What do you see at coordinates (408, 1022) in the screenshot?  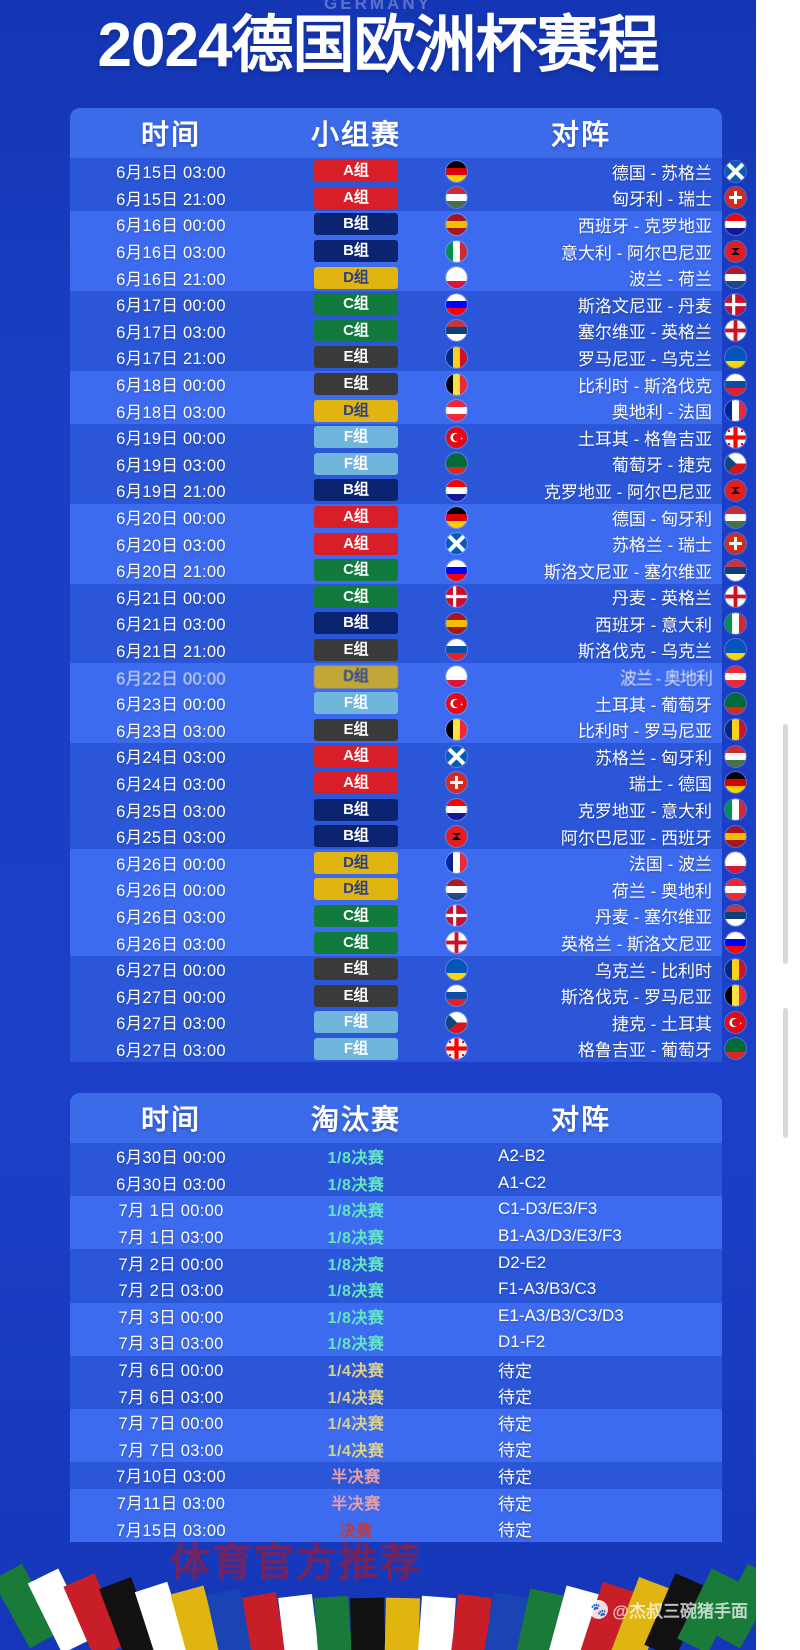 I see `table-row: 6月27日 03:00 F组 捷克 - 土耳其` at bounding box center [408, 1022].